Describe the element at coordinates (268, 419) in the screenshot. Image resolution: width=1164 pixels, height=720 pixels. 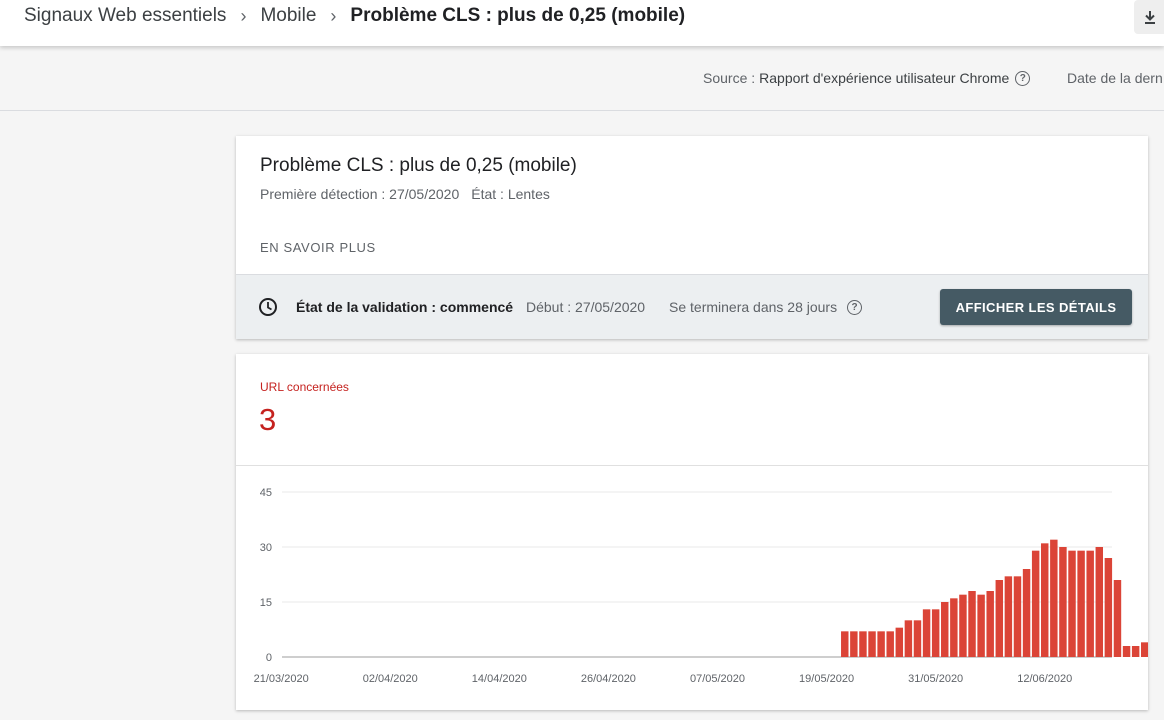
I see `affected-urls-count: 3` at that location.